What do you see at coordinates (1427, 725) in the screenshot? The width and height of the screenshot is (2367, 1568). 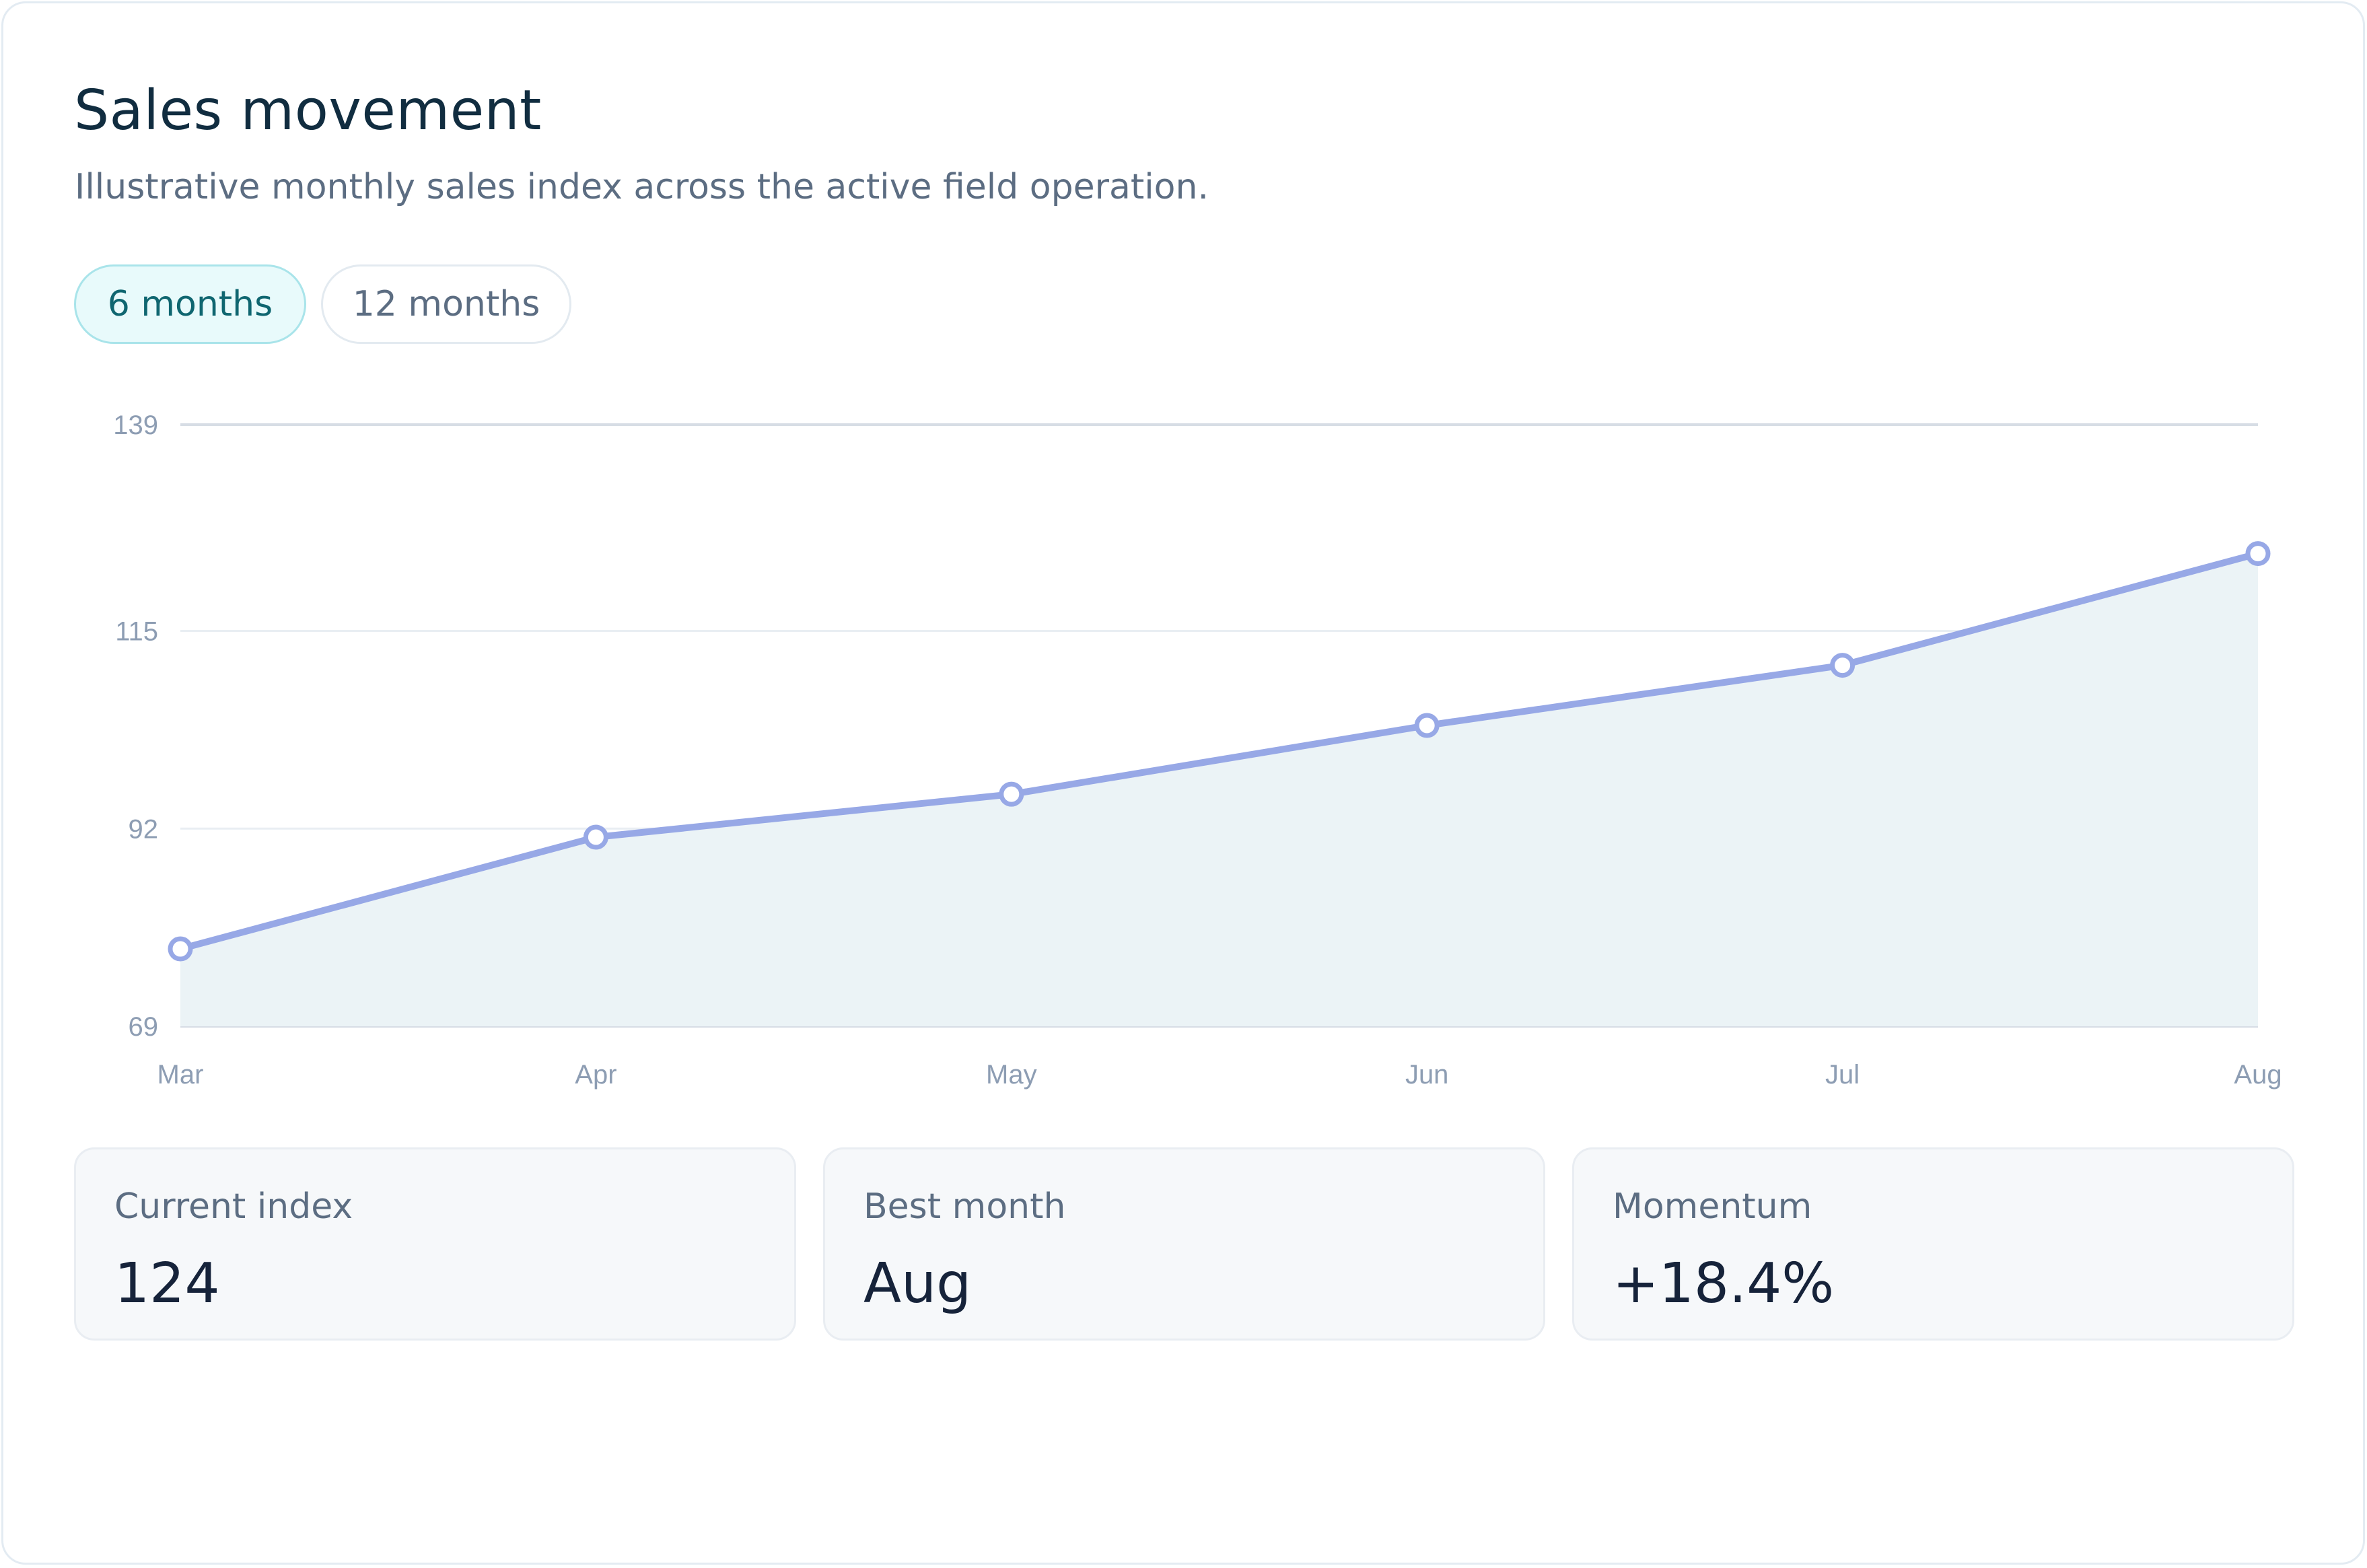 I see `data-point-jun` at bounding box center [1427, 725].